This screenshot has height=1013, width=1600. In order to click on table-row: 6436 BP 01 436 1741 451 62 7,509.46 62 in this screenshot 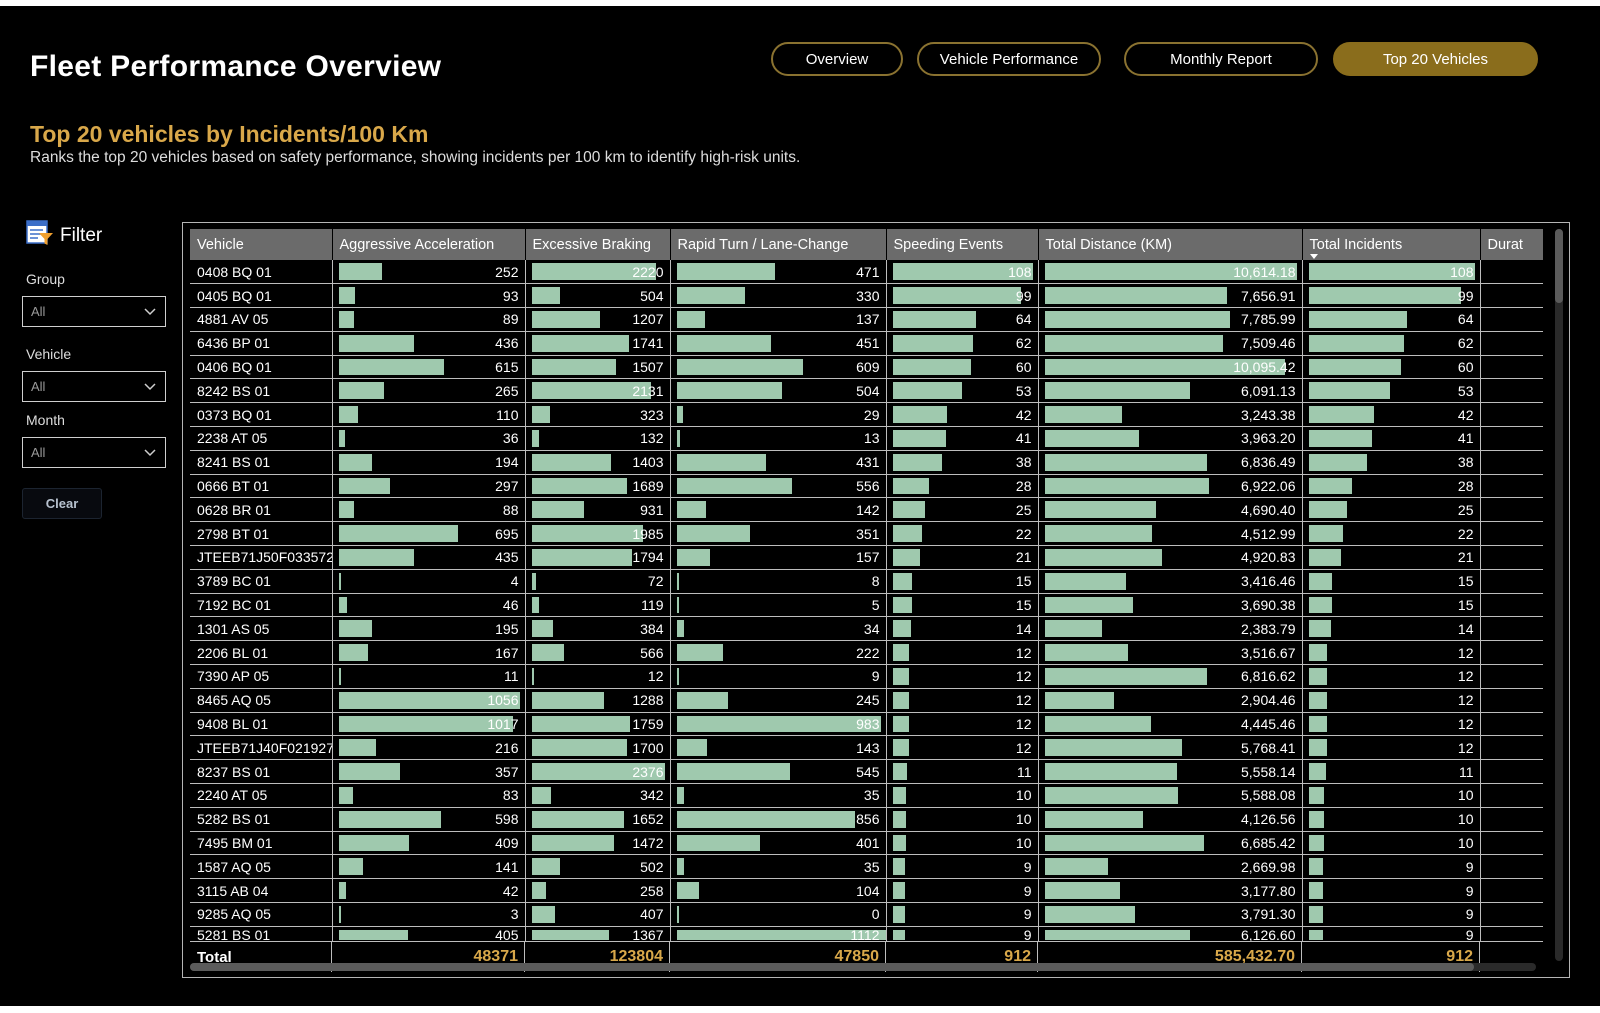, I will do `click(866, 343)`.